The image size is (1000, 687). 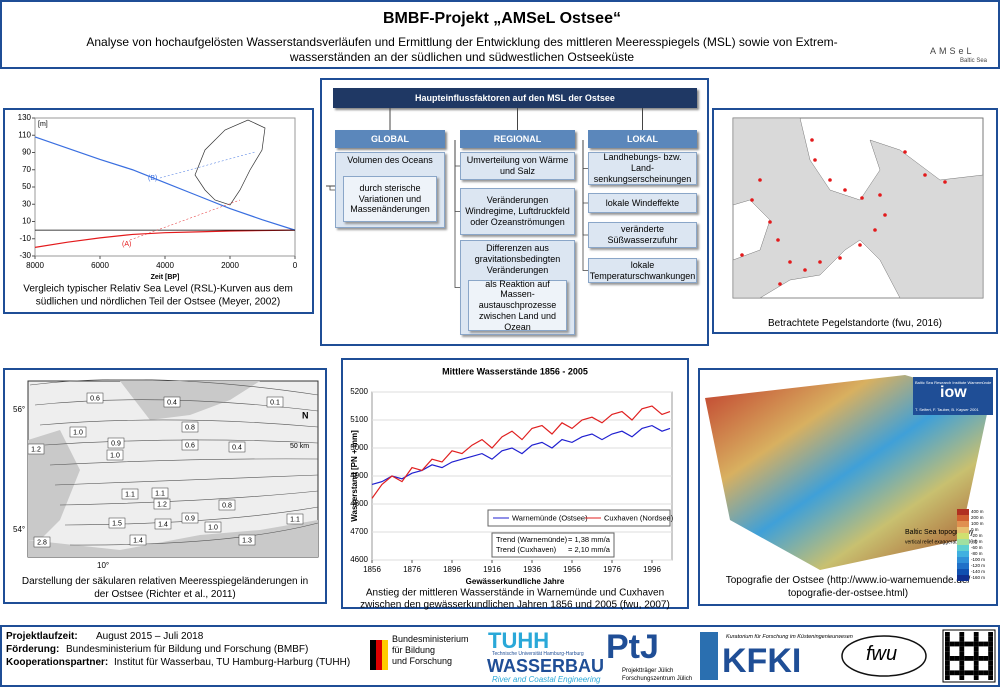 I want to click on y-tick-label: 4900, so click(x=359, y=475).